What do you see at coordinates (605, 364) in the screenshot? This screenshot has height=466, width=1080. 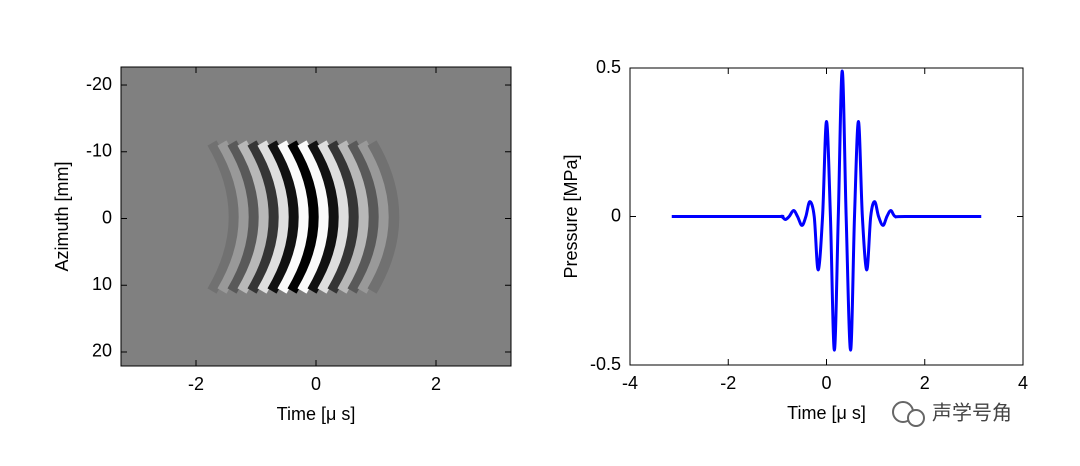 I see `y-tick-label: -0.5` at bounding box center [605, 364].